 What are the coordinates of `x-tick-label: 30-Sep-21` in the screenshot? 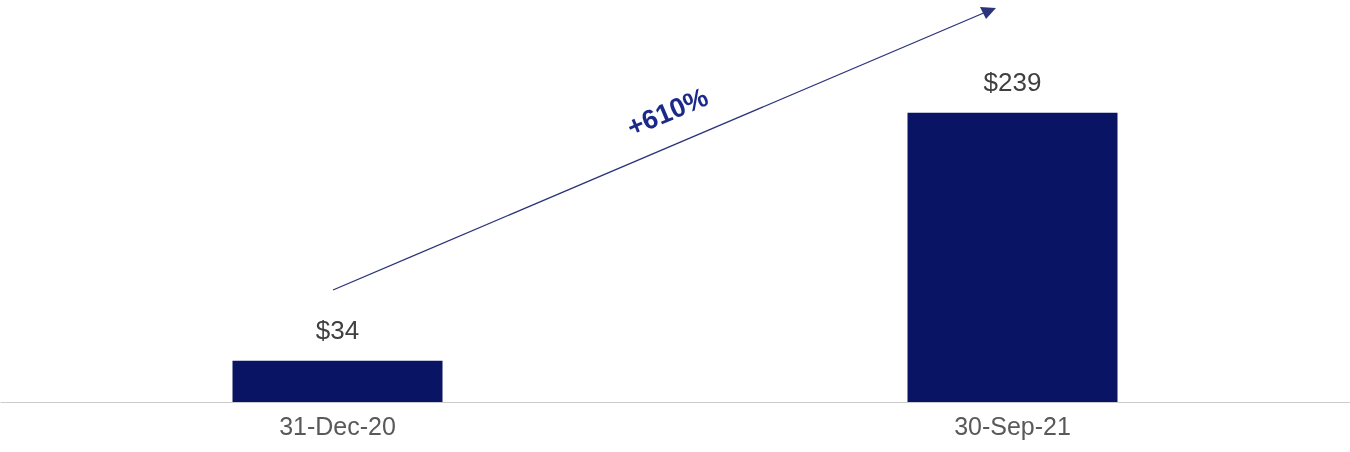 It's located at (1012, 425).